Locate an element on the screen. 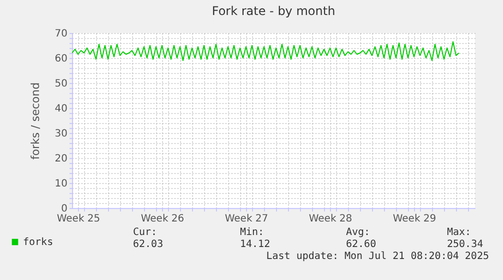 The height and width of the screenshot is (280, 503). y-tick-label: 60 is located at coordinates (61, 59).